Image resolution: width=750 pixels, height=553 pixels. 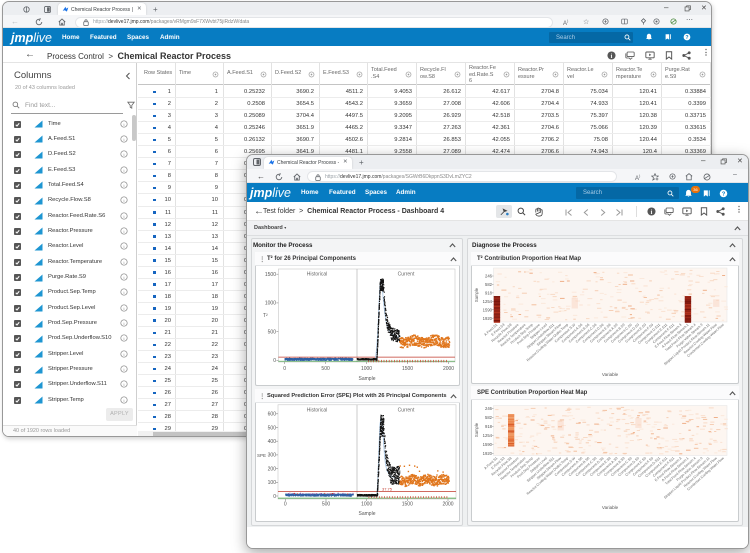 What do you see at coordinates (272, 415) in the screenshot?
I see `svg-text: 600` at bounding box center [272, 415].